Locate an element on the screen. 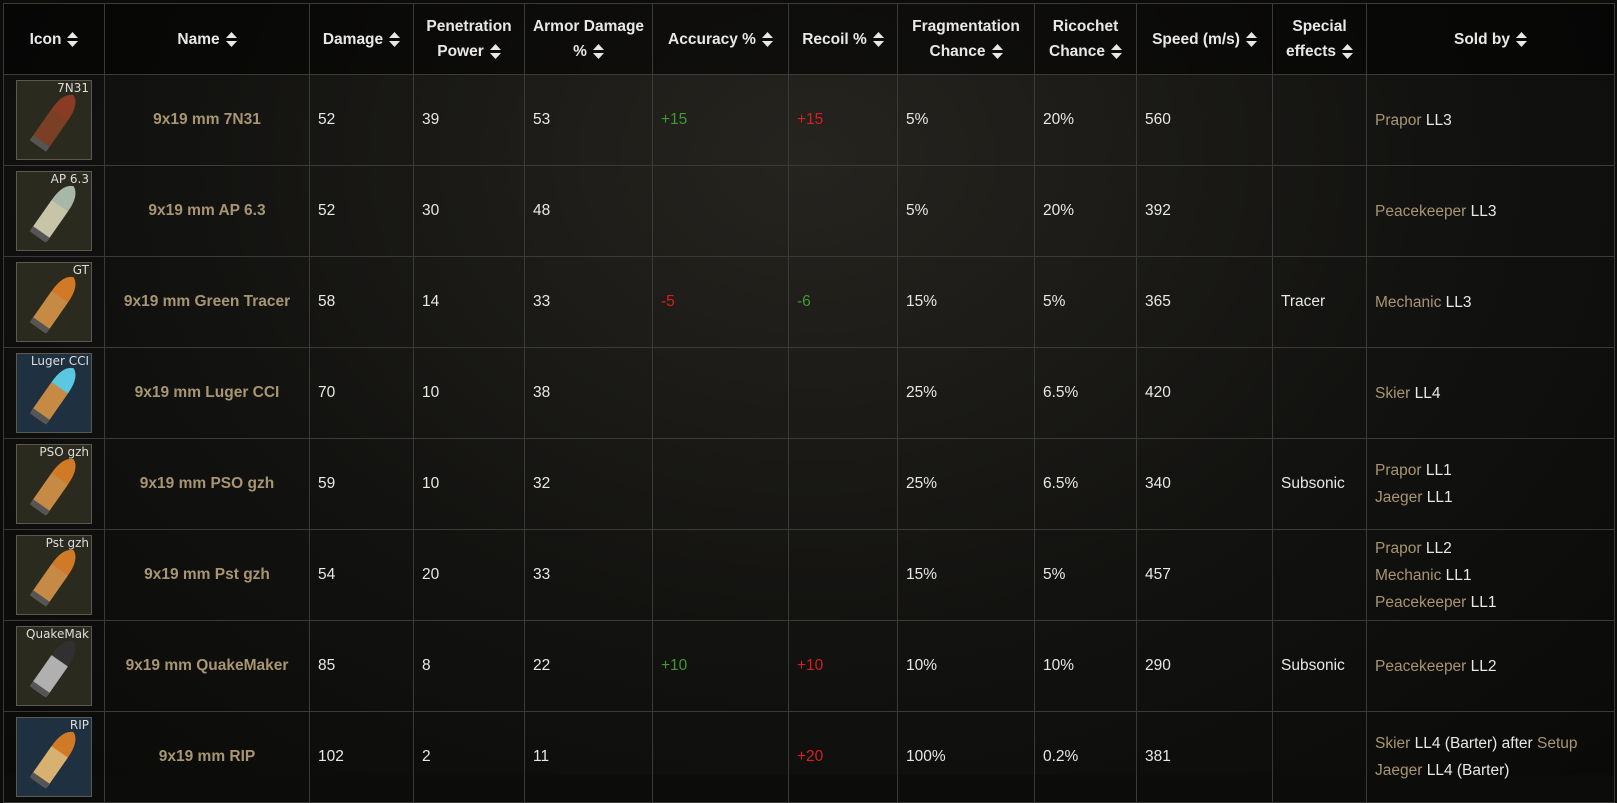 The height and width of the screenshot is (803, 1617). armor-damage: 11 is located at coordinates (588, 757).